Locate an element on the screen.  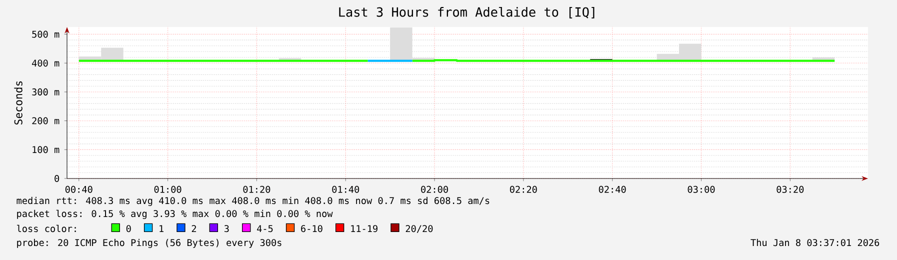
legend-title: loss color: is located at coordinates (46, 228).